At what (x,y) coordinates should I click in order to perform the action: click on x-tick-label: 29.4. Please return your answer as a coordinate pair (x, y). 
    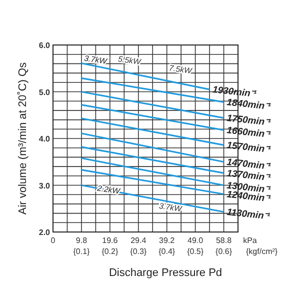
    Looking at the image, I should click on (138, 240).